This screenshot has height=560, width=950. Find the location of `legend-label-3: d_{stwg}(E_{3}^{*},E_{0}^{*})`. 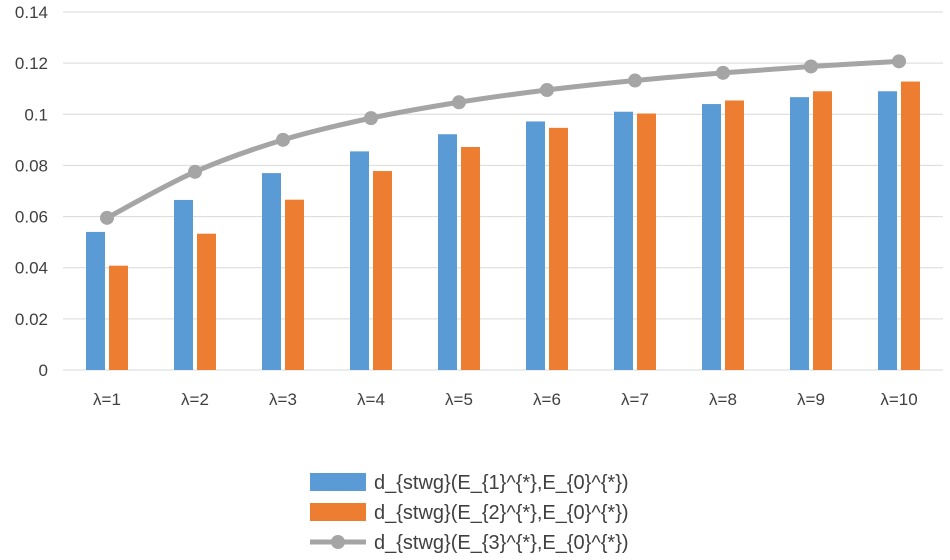

legend-label-3: d_{stwg}(E_{3}^{*},E_{0}^{*}) is located at coordinates (501, 543).